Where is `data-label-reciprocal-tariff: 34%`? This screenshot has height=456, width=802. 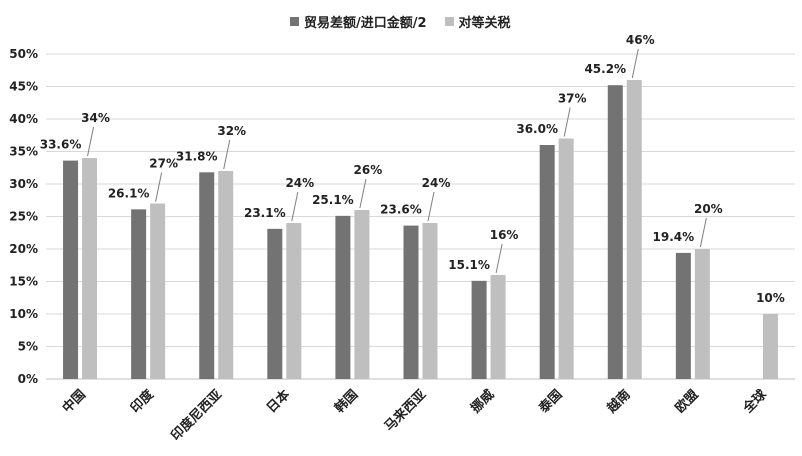
data-label-reciprocal-tariff: 34% is located at coordinates (95, 118).